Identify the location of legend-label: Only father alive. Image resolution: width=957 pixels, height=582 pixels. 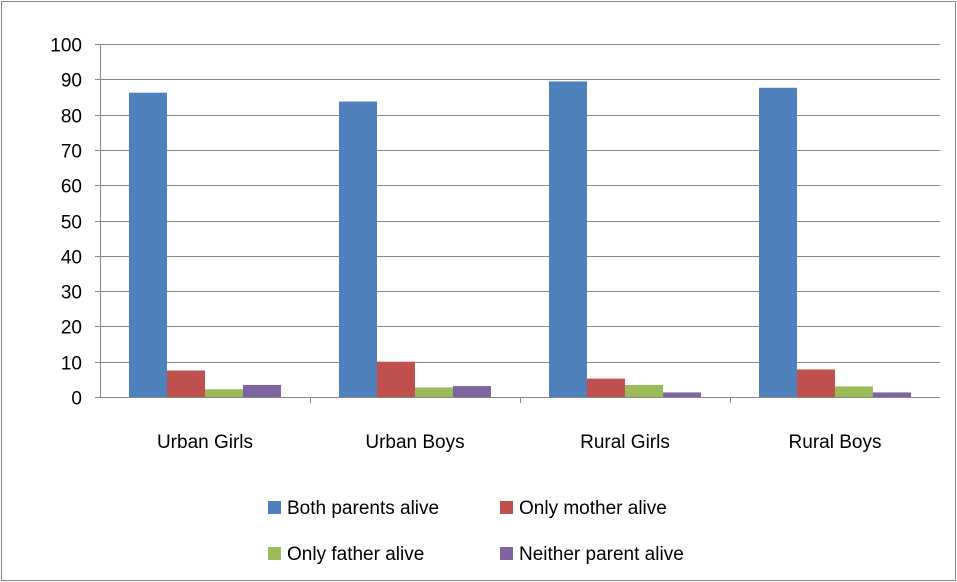
(355, 554).